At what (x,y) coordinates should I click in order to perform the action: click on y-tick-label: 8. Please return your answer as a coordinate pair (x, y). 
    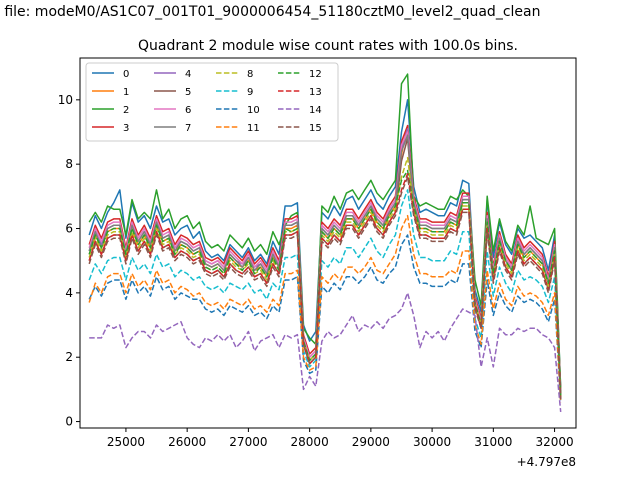
    Looking at the image, I should click on (69, 164).